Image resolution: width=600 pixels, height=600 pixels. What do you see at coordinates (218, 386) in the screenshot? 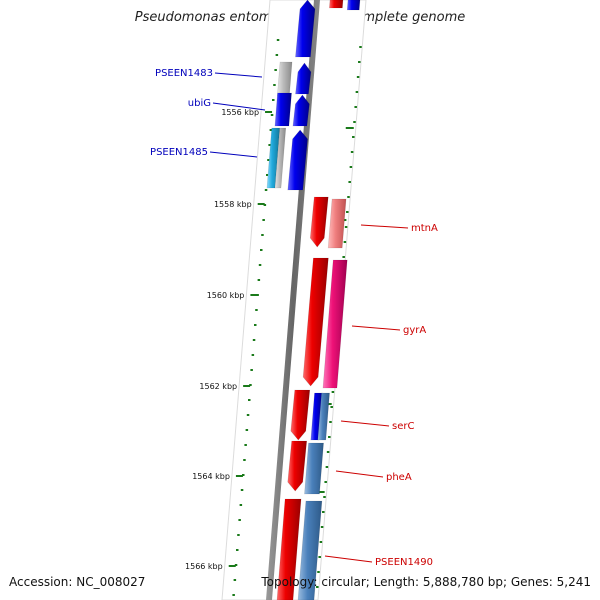
I see `scale-label: 1562 kbp` at bounding box center [218, 386].